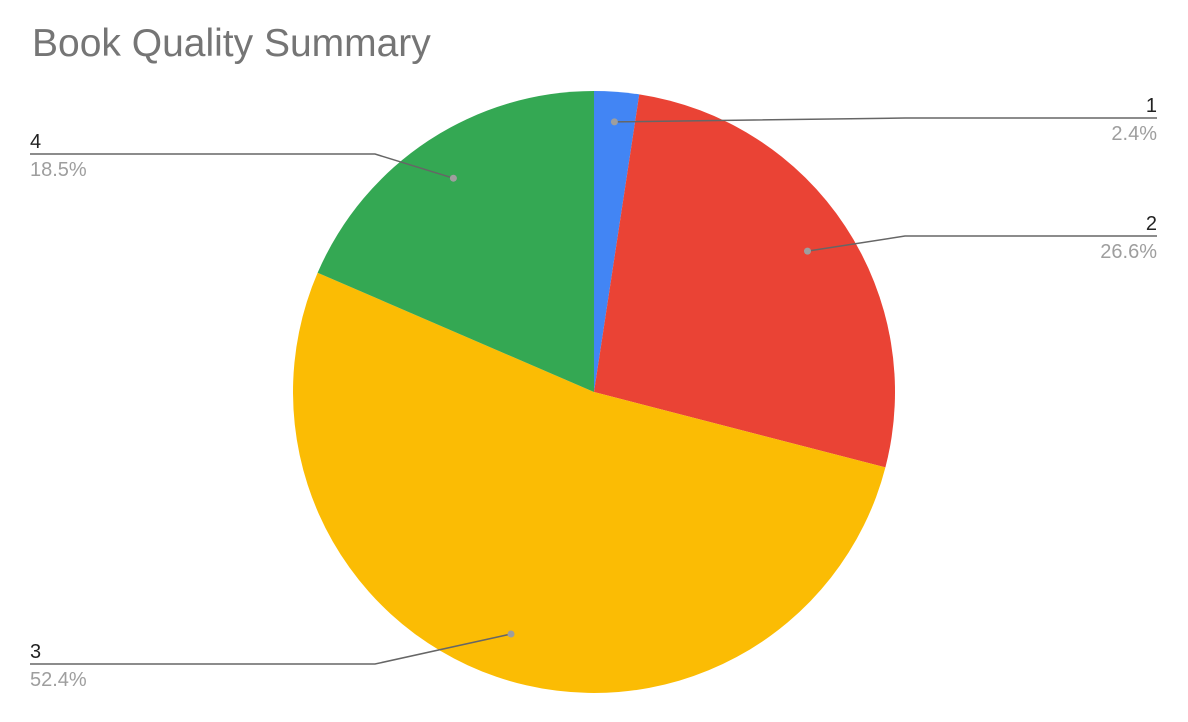  Describe the element at coordinates (1134, 134) in the screenshot. I see `slice-percent-1: 2.4%` at that location.